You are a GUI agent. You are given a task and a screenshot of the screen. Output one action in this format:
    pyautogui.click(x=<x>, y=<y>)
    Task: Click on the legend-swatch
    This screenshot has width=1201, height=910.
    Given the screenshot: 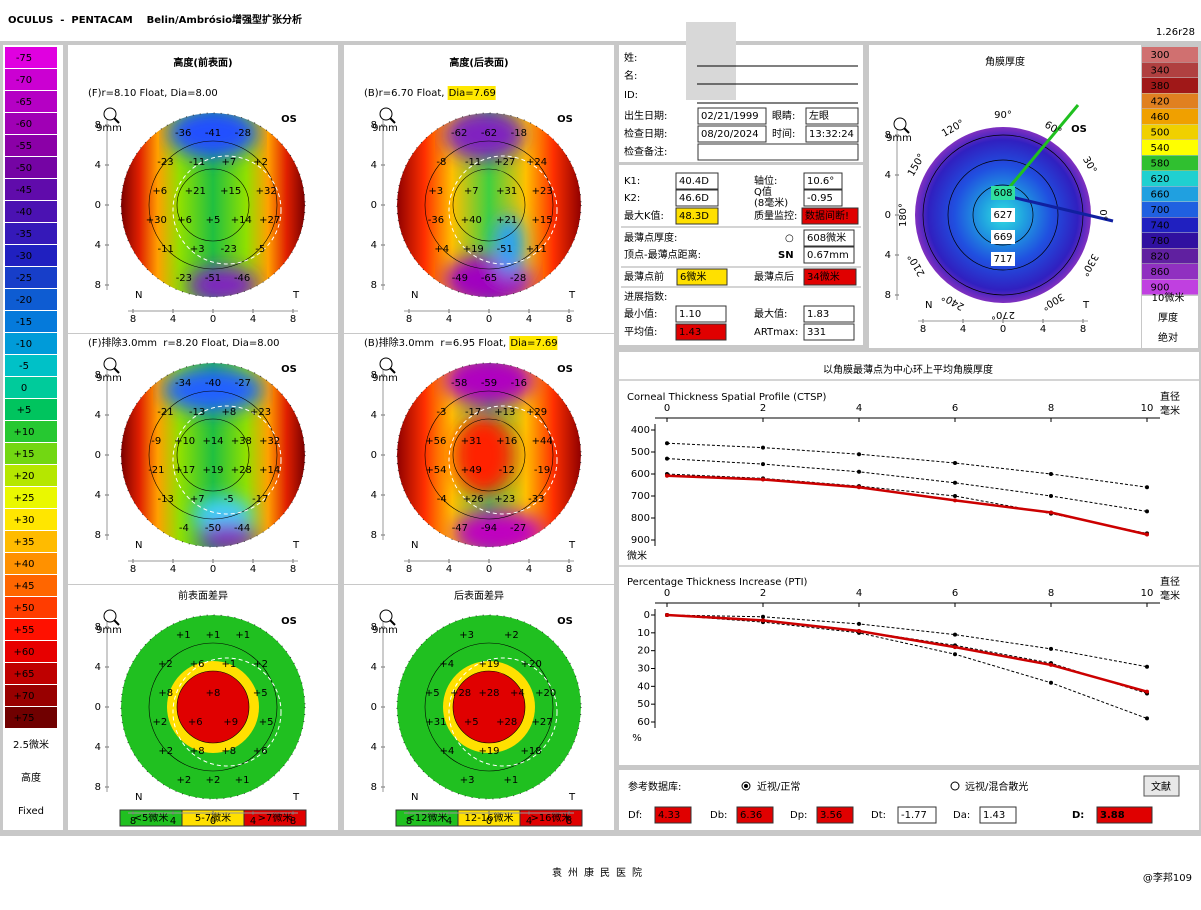 What is the action you would take?
    pyautogui.click(x=551, y=818)
    